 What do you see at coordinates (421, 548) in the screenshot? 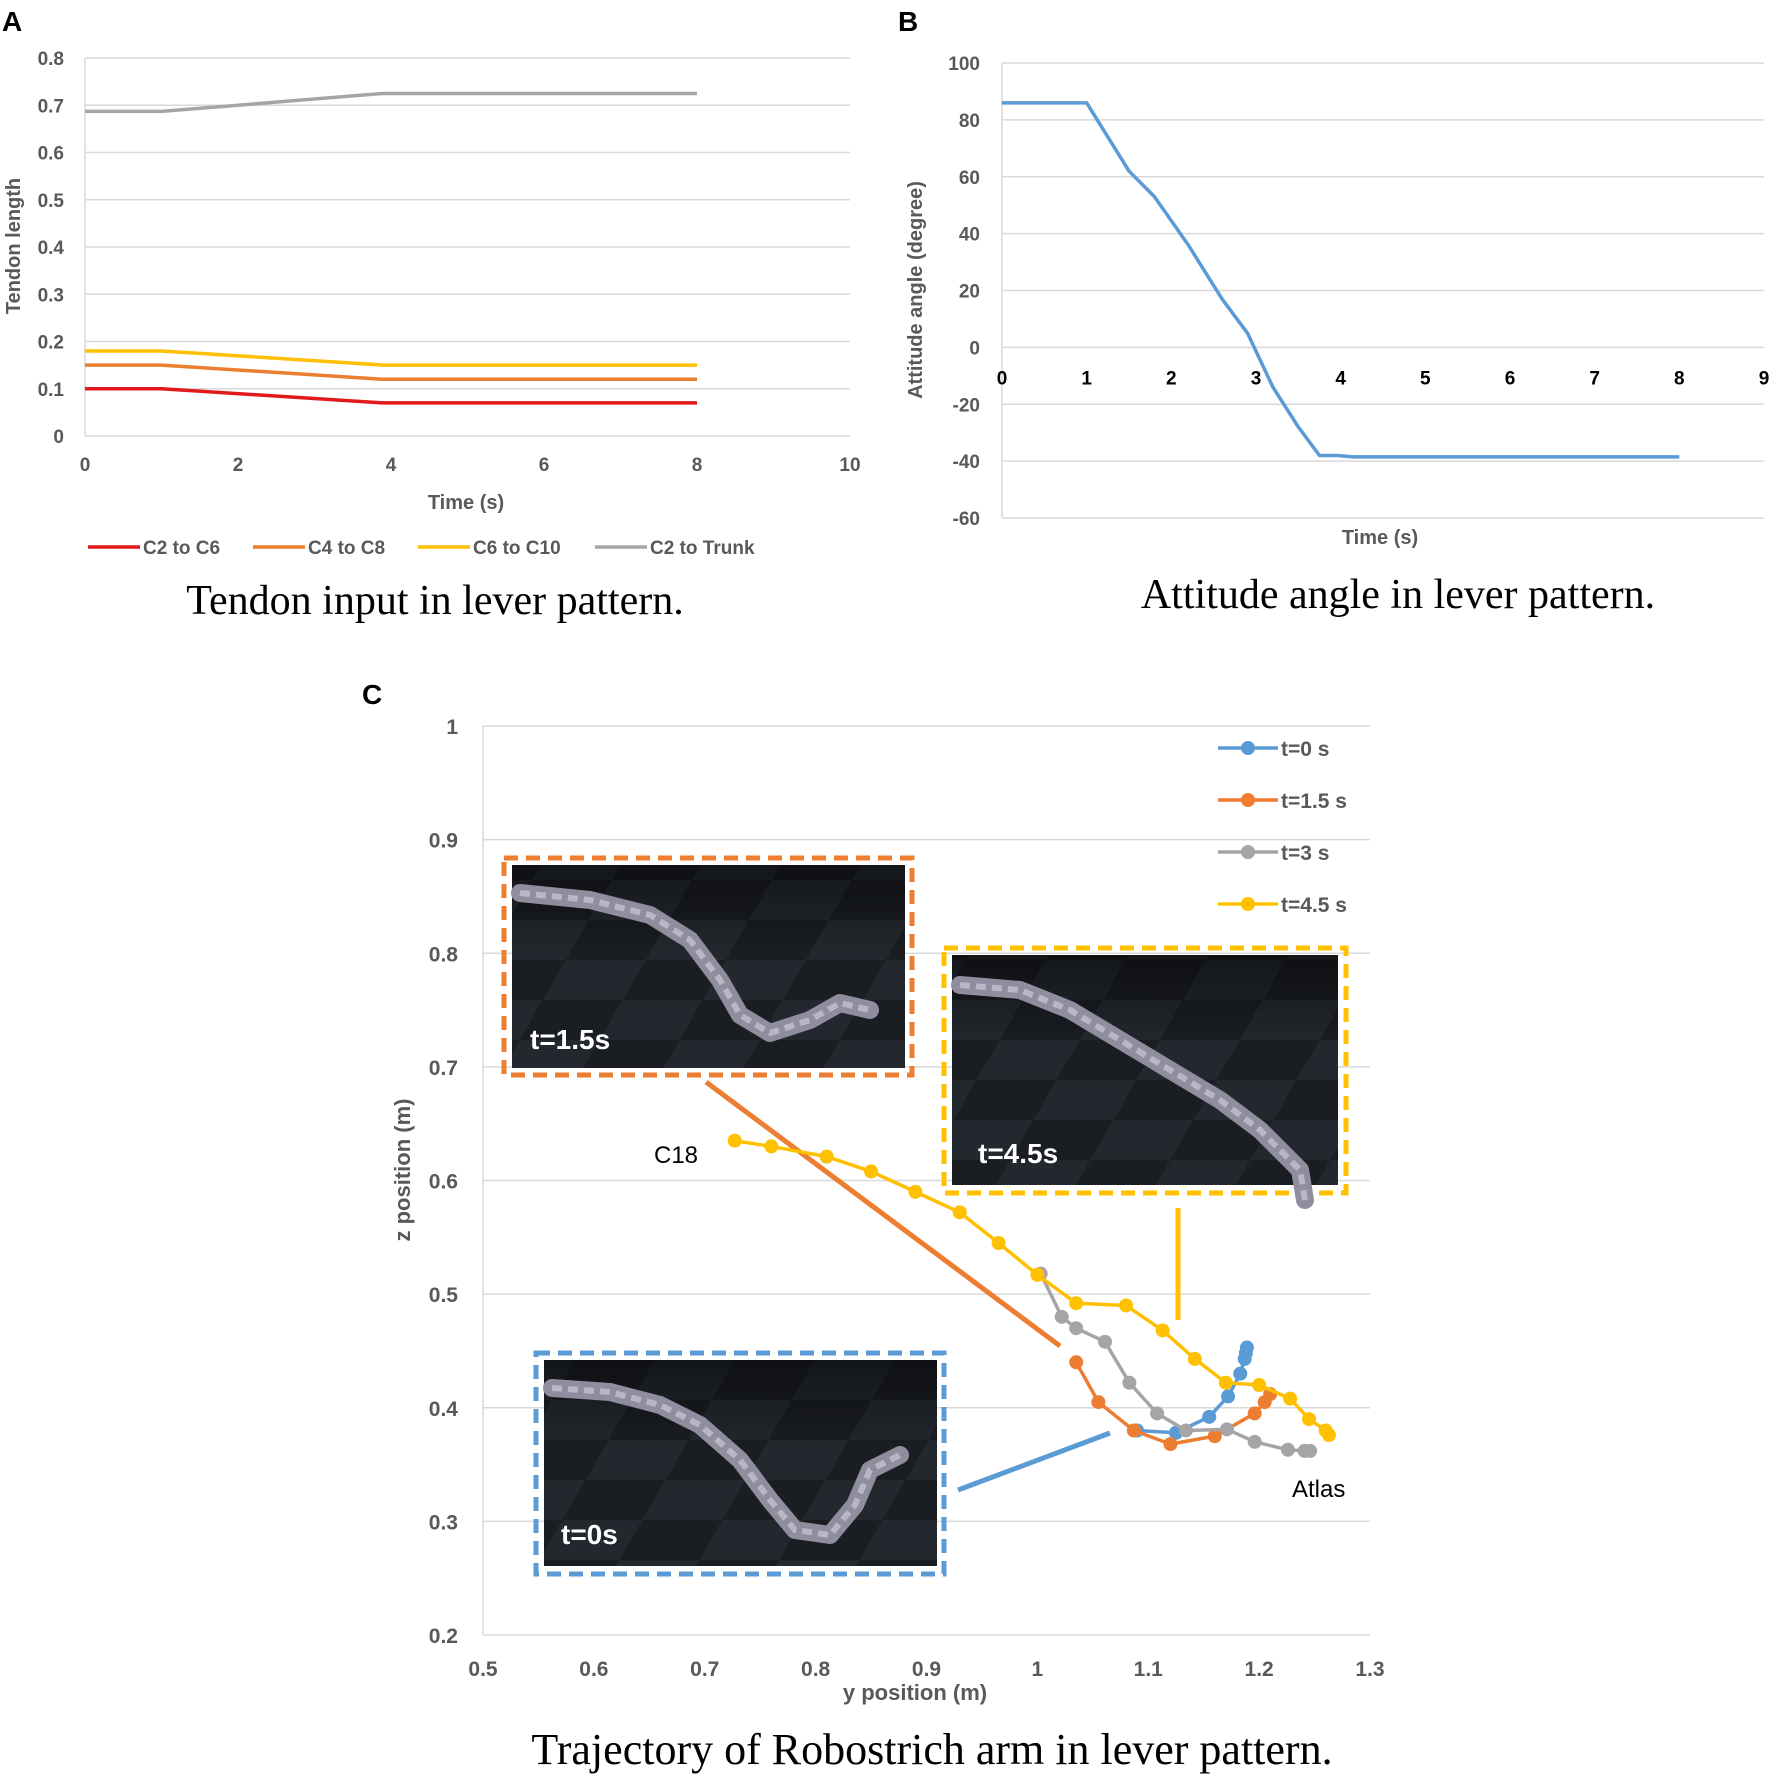
I see `panel-a-legend: C2 to C6 C4 to C8 C6 to C10 C2 to Trunk` at bounding box center [421, 548].